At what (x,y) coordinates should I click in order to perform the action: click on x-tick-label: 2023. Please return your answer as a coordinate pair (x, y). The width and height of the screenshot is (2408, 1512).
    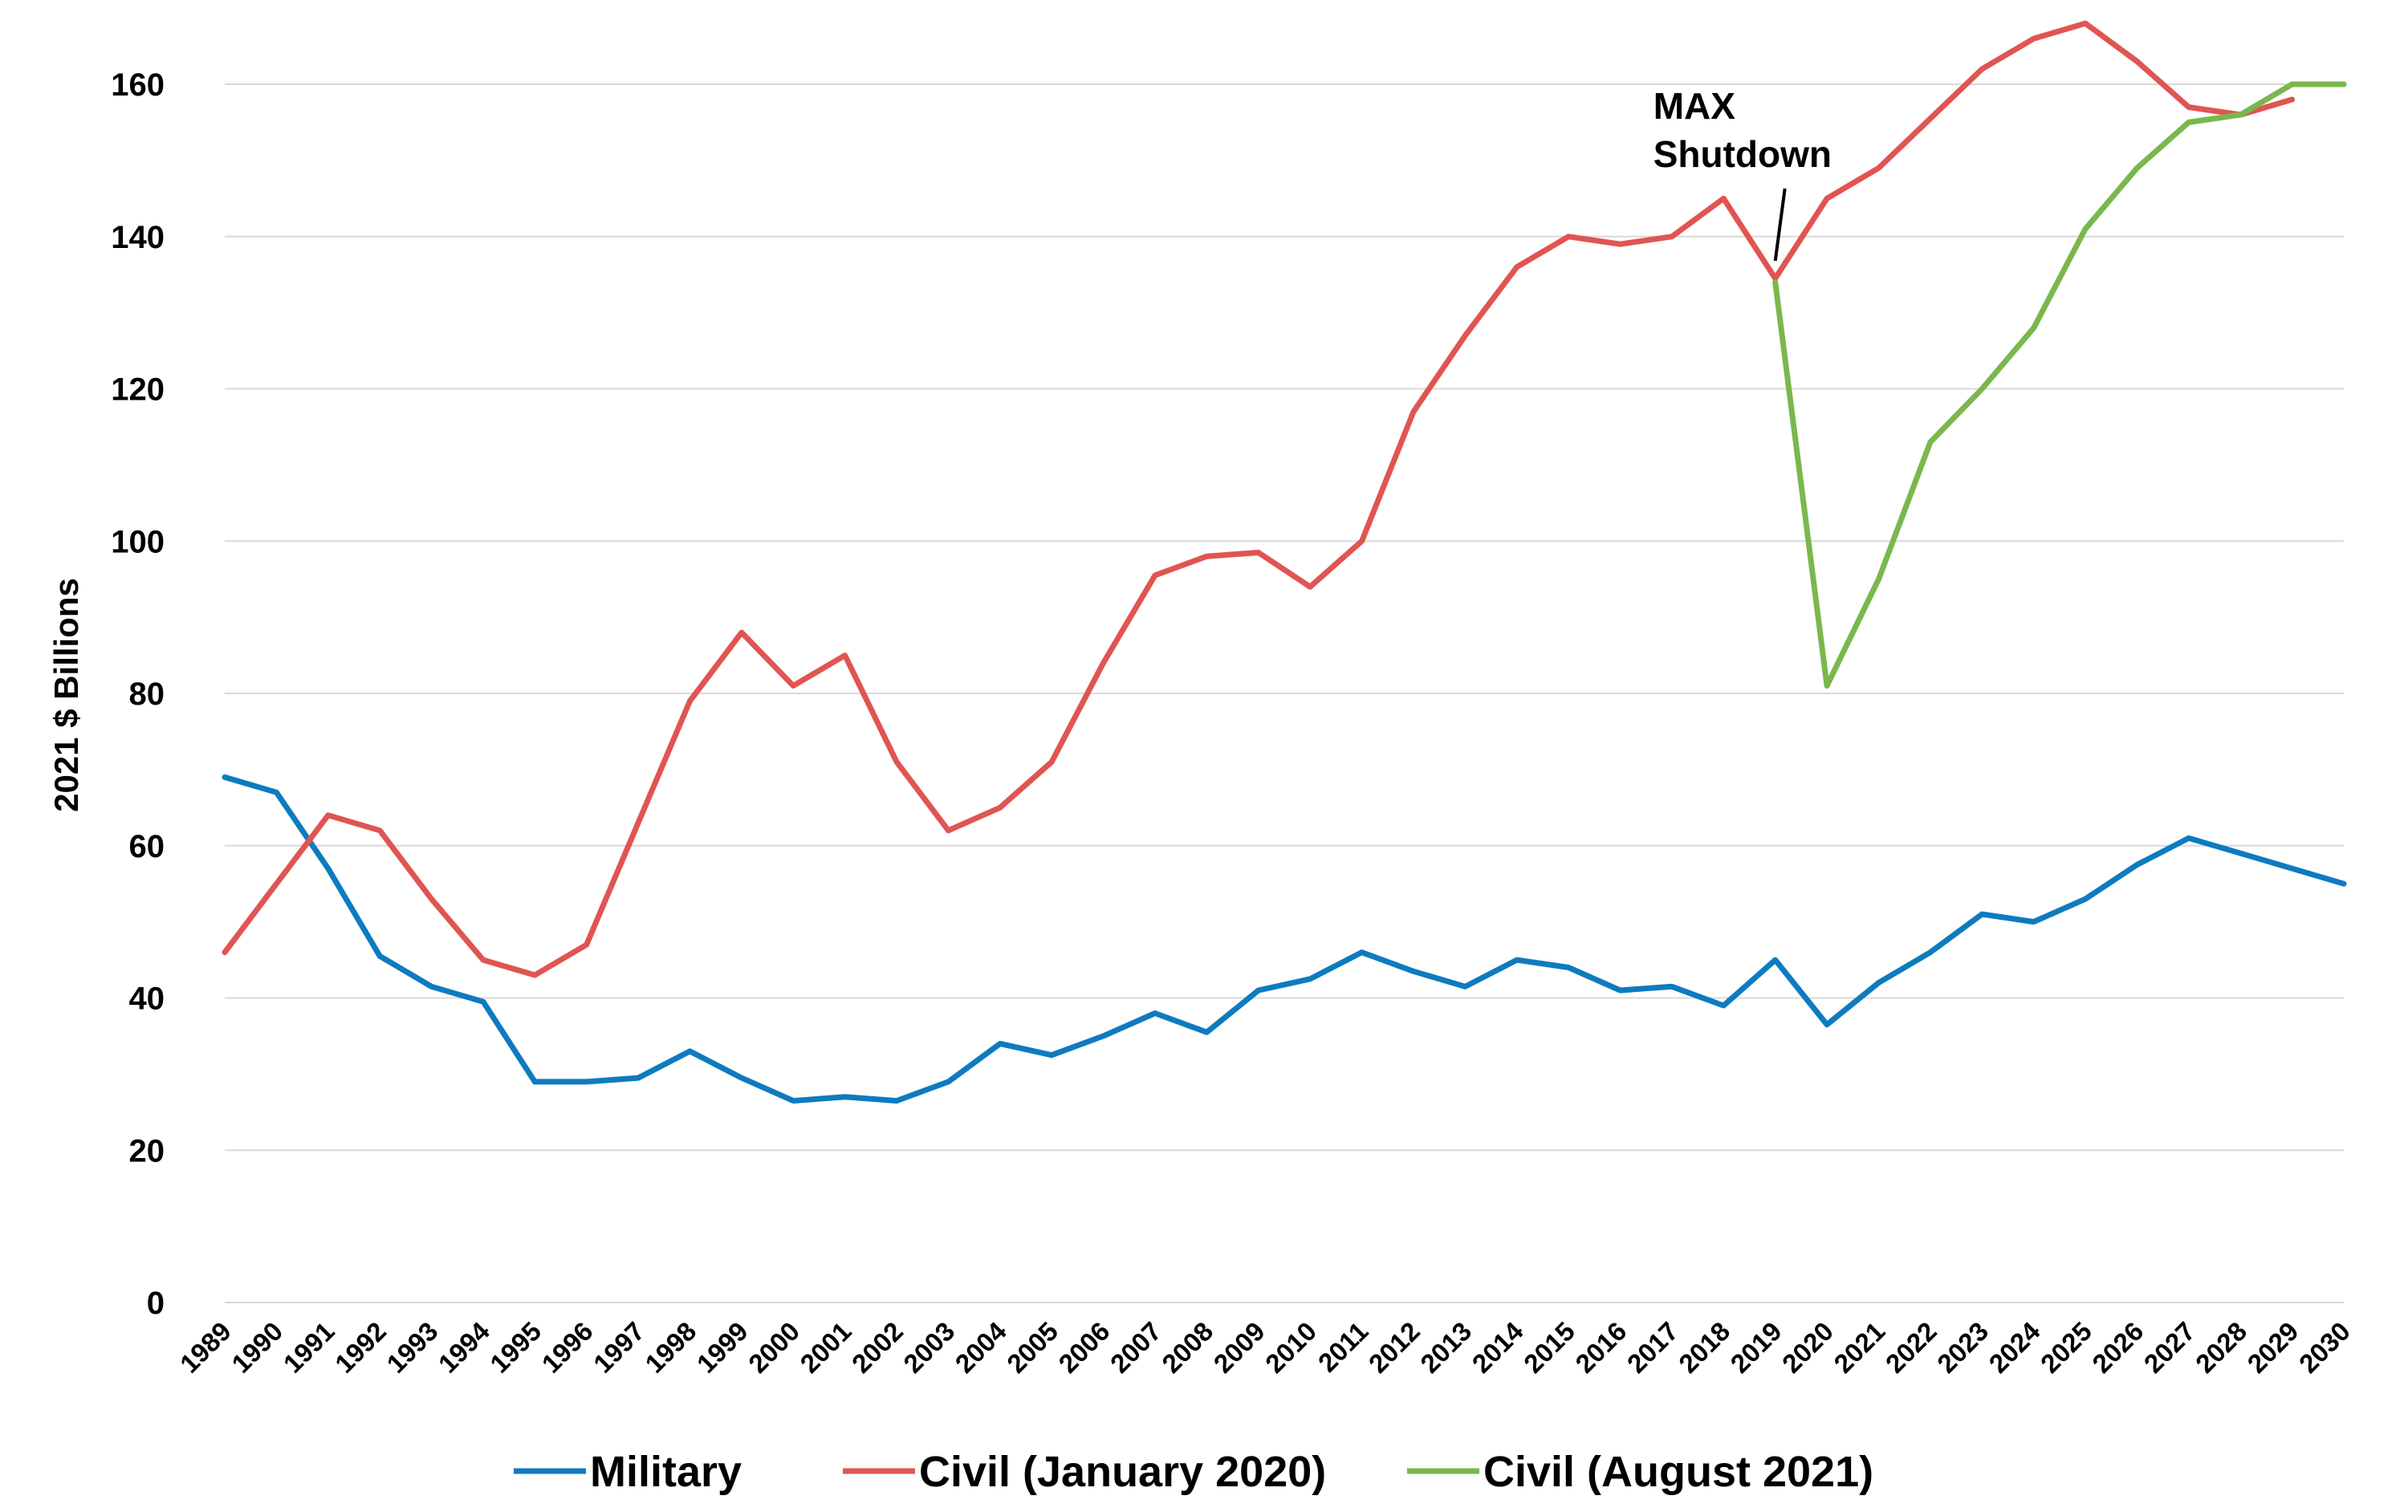
    Looking at the image, I should click on (1962, 1348).